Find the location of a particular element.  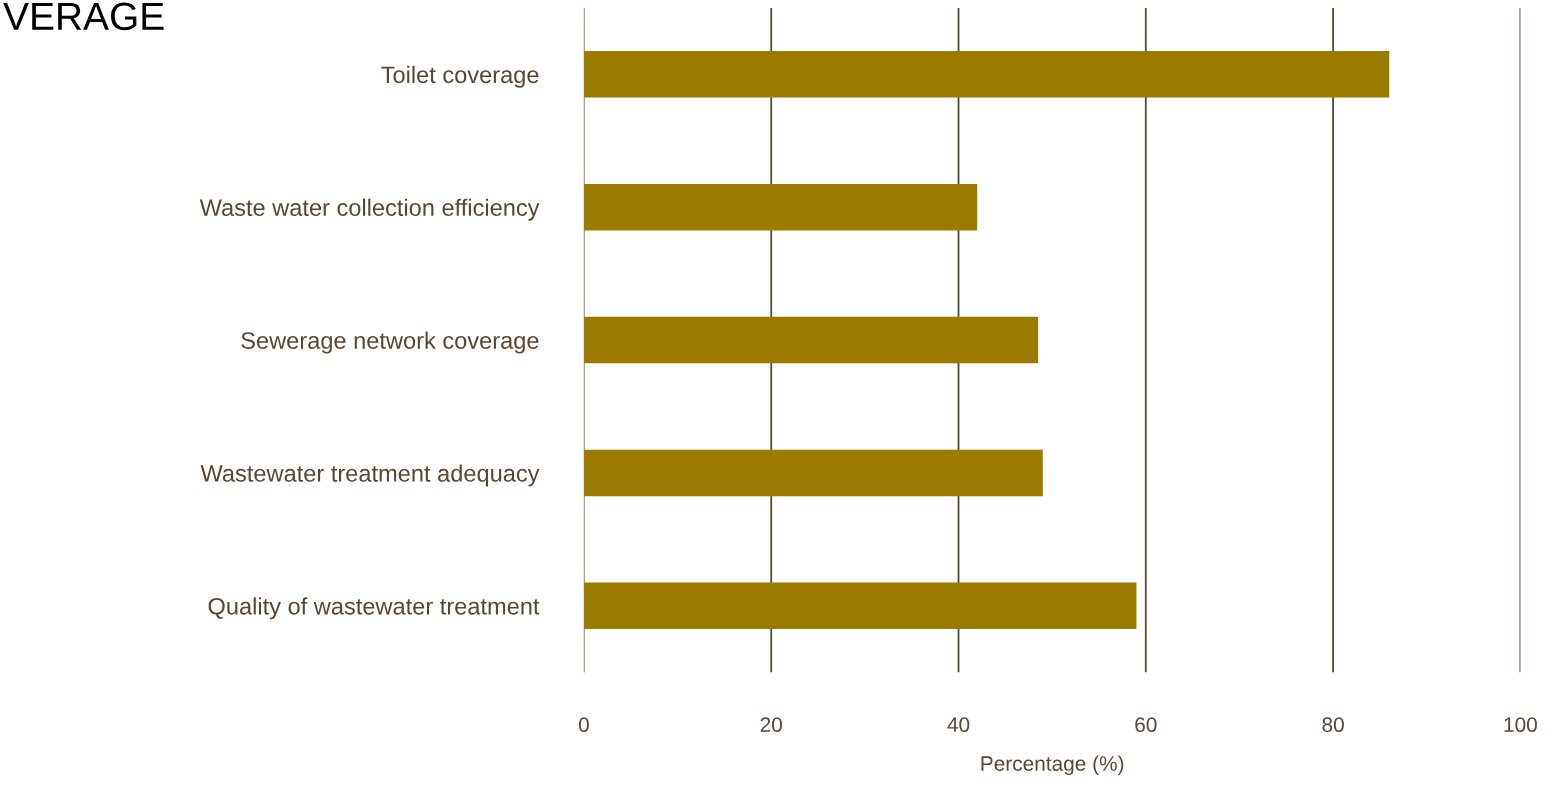

x-tick-label: 40 is located at coordinates (958, 725).